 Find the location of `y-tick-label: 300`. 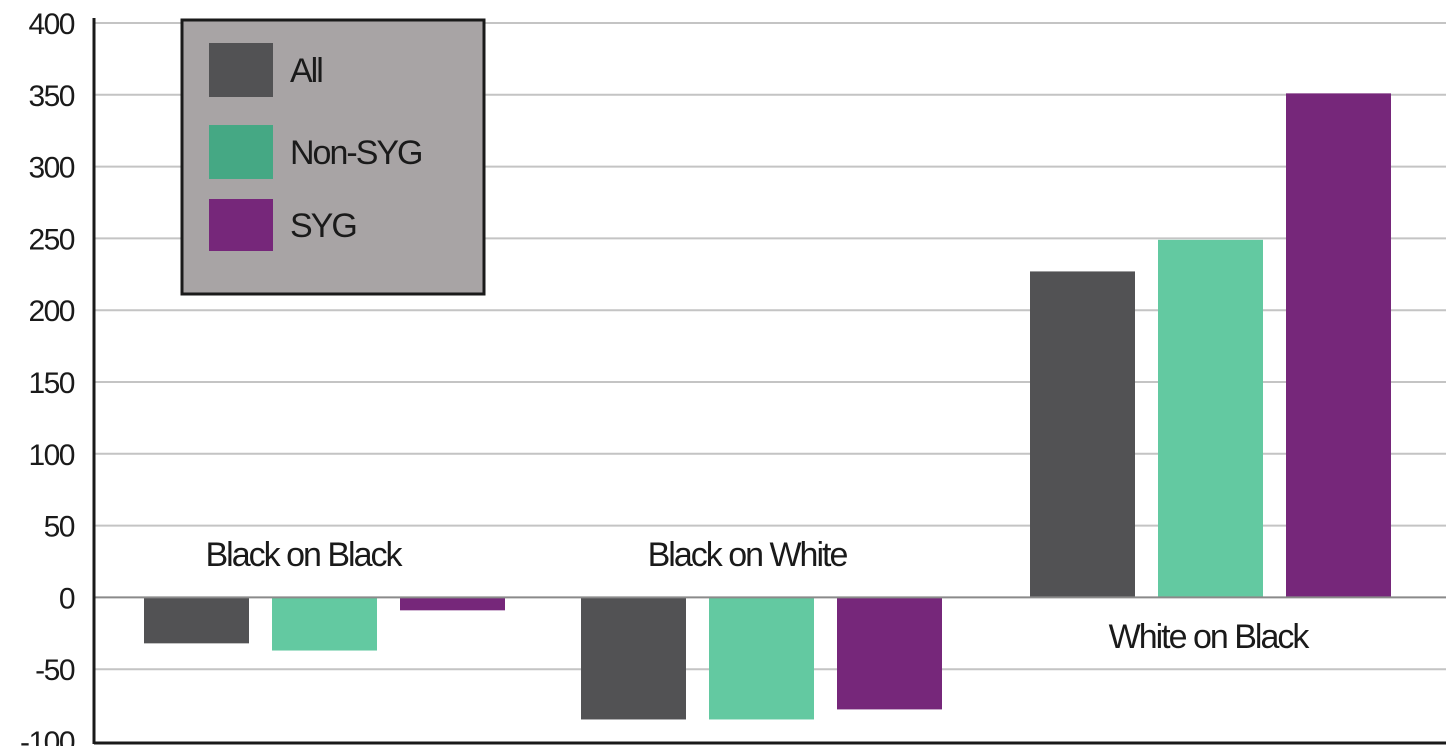

y-tick-label: 300 is located at coordinates (51, 168).